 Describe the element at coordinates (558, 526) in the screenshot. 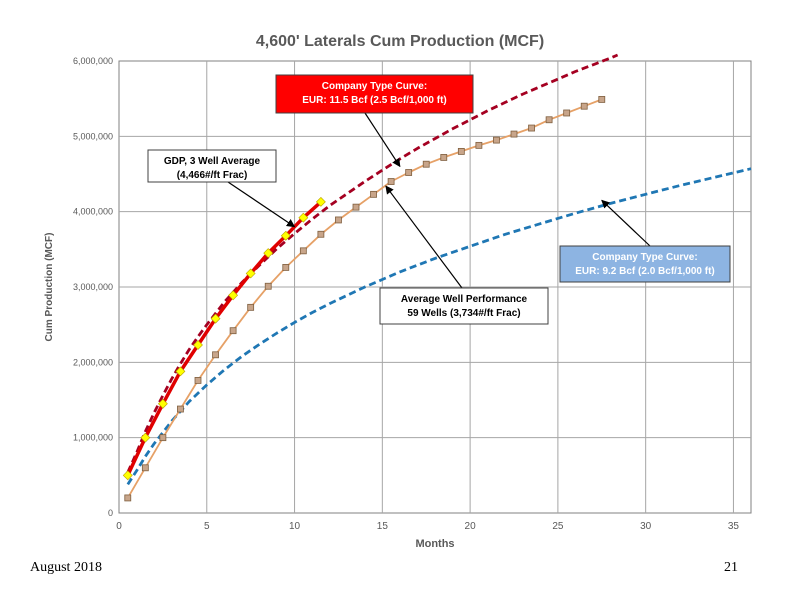

I see `x-tick-label: 25` at that location.